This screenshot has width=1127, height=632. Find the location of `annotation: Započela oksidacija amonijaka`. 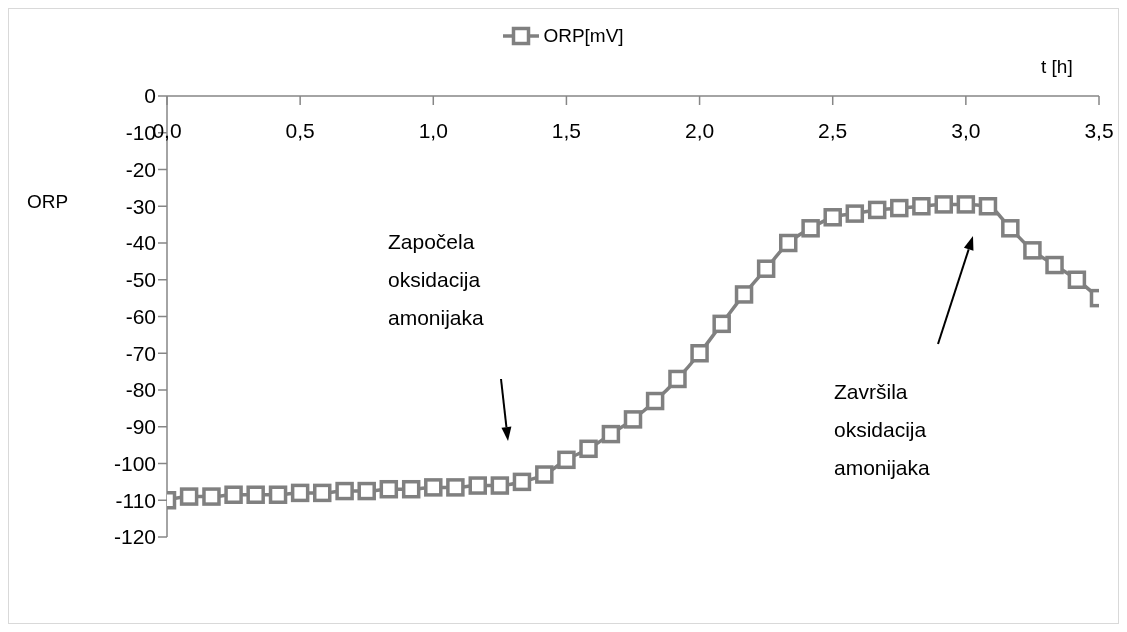

annotation: Započela oksidacija amonijaka is located at coordinates (436, 279).